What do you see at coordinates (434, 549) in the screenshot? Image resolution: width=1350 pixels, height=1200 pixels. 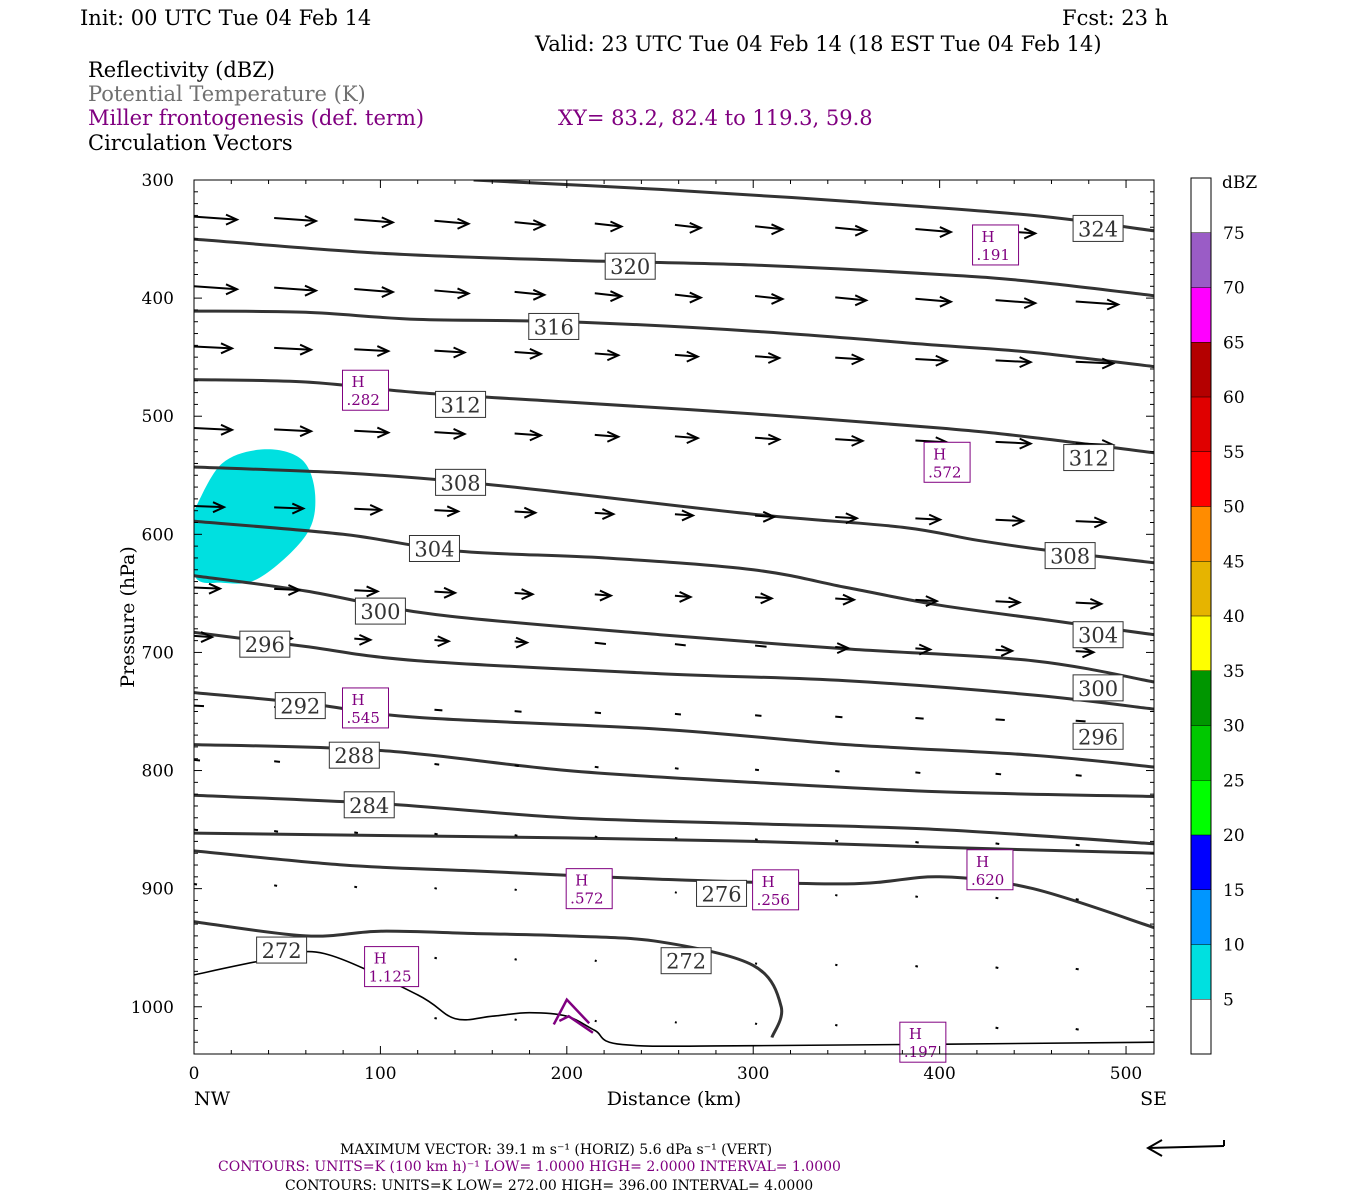 I see `theta-label: 304` at bounding box center [434, 549].